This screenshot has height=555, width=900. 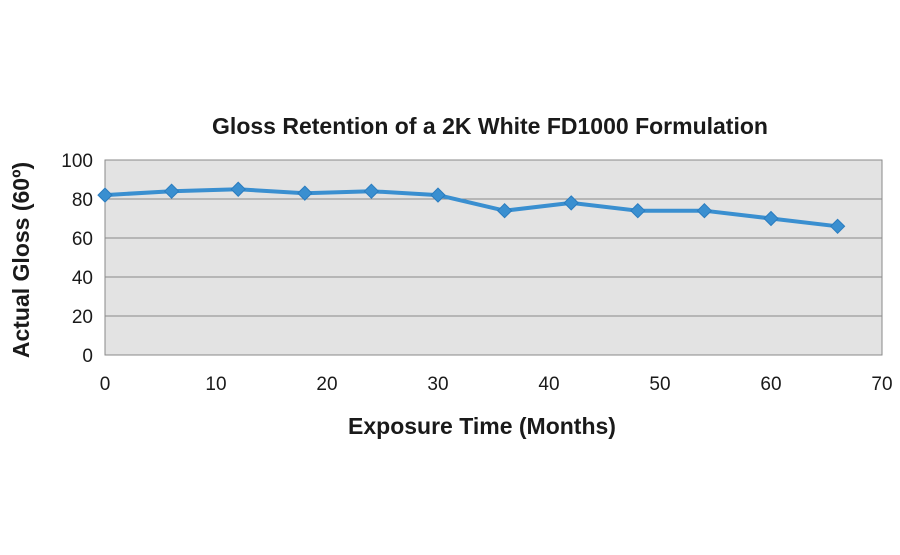 What do you see at coordinates (482, 426) in the screenshot?
I see `x-axis-title: Exposure Time (Months)` at bounding box center [482, 426].